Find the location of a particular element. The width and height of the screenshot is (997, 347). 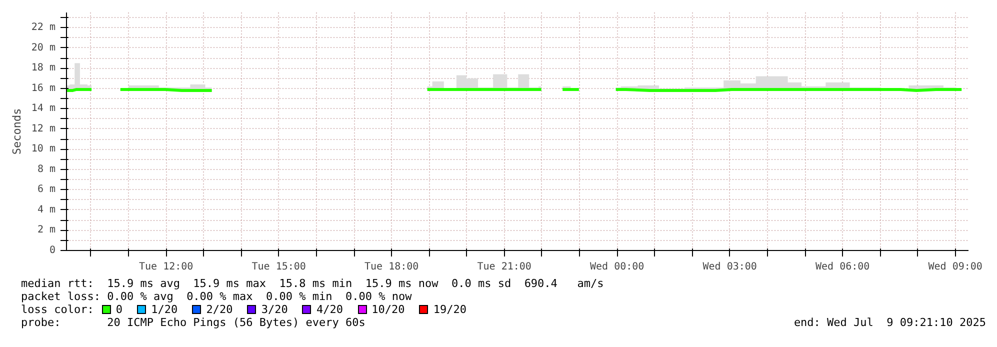

x-tick-label: Tue 12:00 is located at coordinates (166, 267).